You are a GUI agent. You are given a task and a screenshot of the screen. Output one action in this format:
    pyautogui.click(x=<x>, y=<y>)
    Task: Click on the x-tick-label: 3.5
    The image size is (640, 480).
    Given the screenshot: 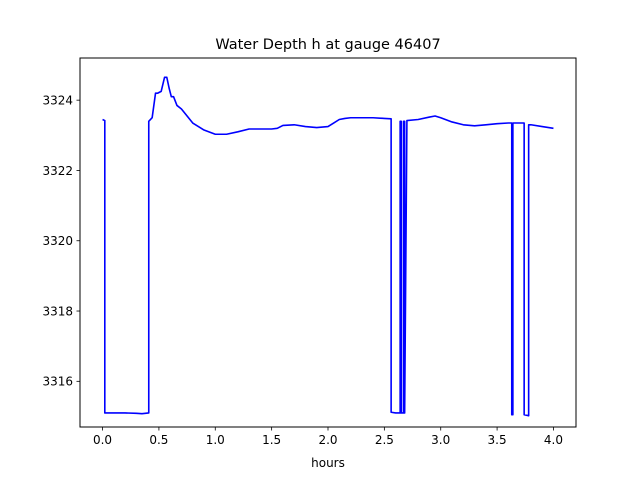 What is the action you would take?
    pyautogui.click(x=497, y=440)
    